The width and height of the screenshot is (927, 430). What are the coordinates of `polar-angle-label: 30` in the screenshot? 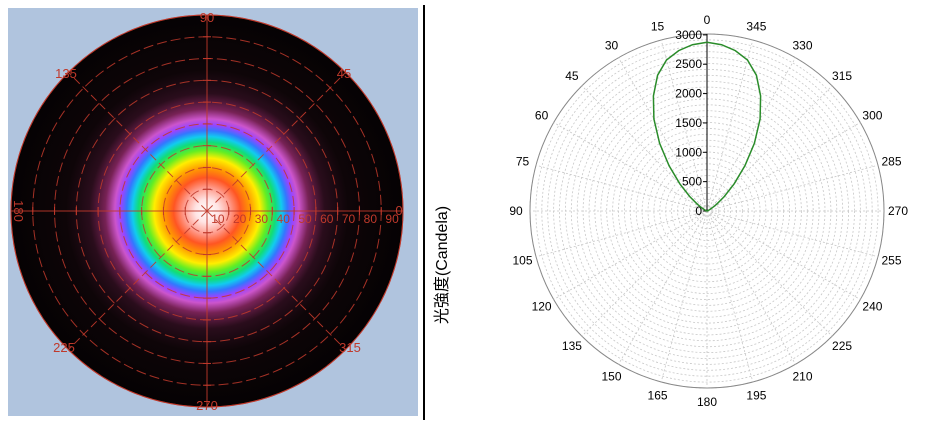 It's located at (612, 46).